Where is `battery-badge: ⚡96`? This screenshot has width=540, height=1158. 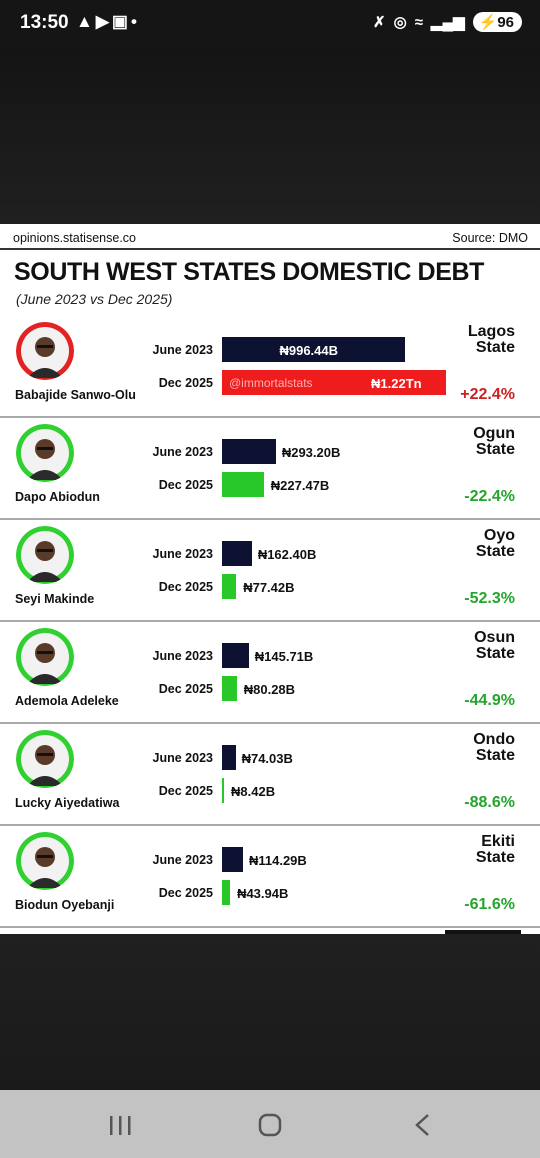
battery-badge: ⚡96 is located at coordinates (497, 22).